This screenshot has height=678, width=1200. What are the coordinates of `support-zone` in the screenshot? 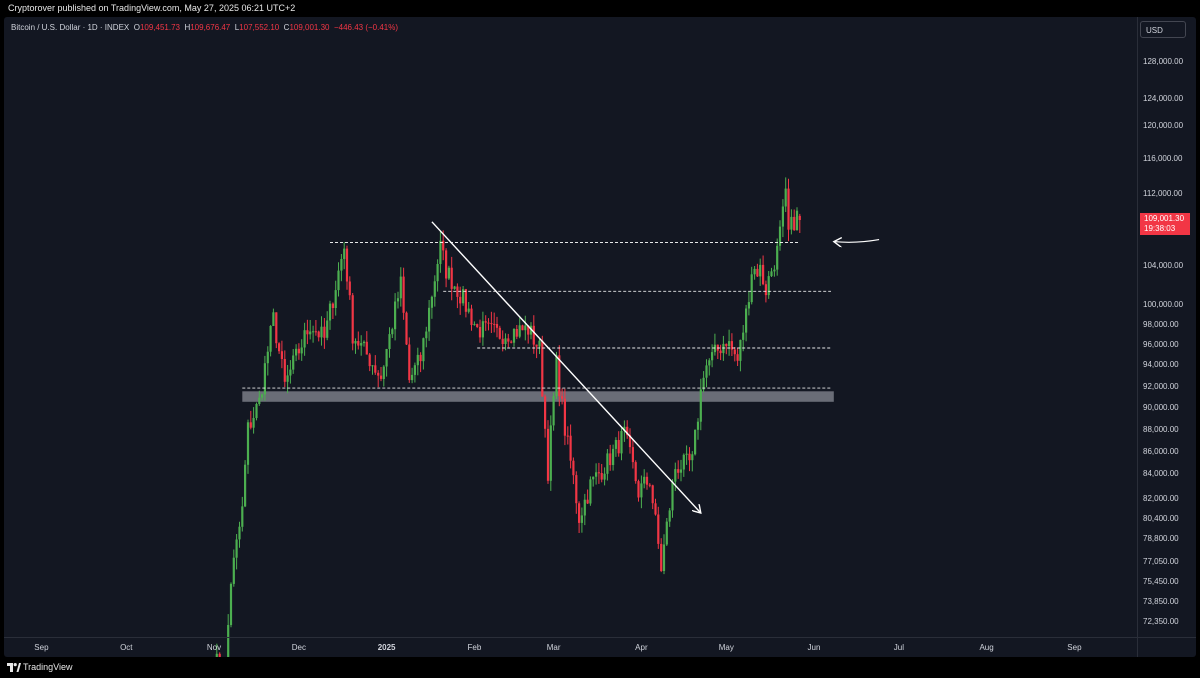 It's located at (538, 396).